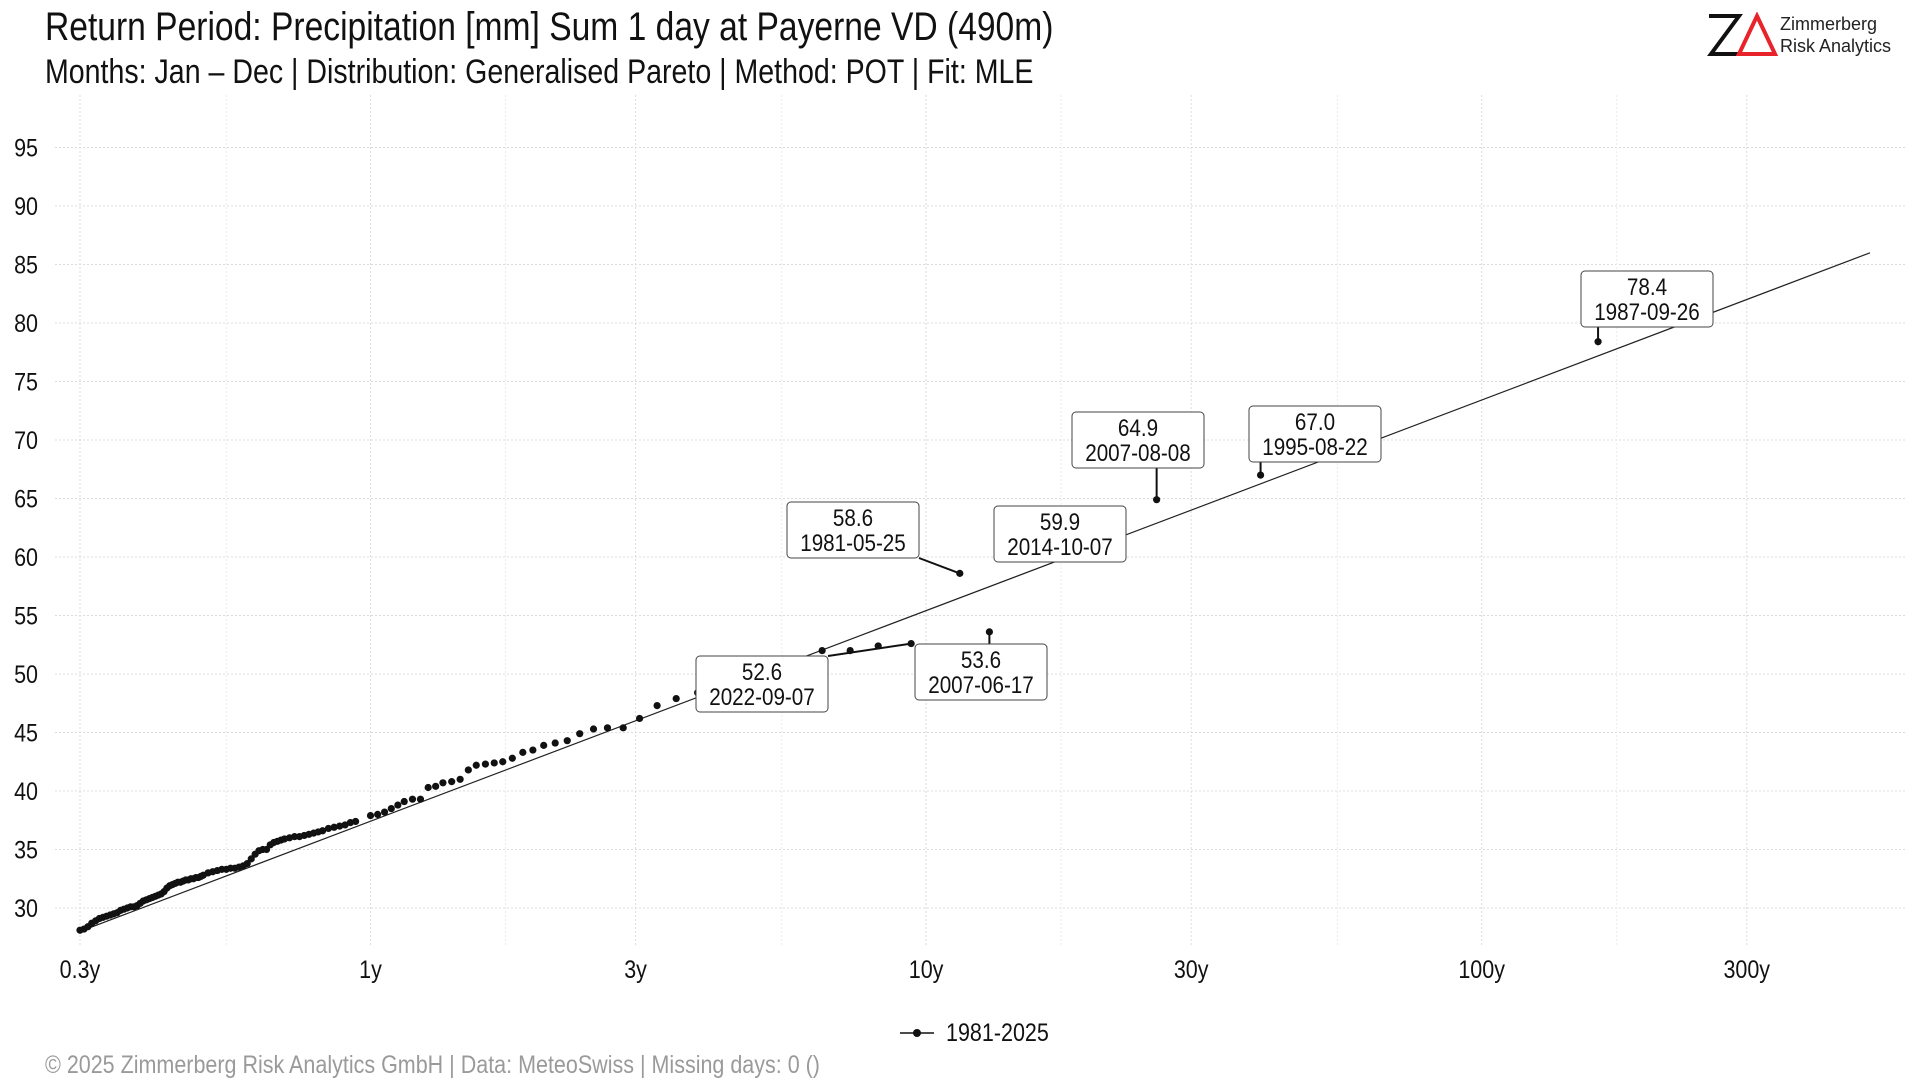  What do you see at coordinates (635, 969) in the screenshot?
I see `x-tick-label: 3y` at bounding box center [635, 969].